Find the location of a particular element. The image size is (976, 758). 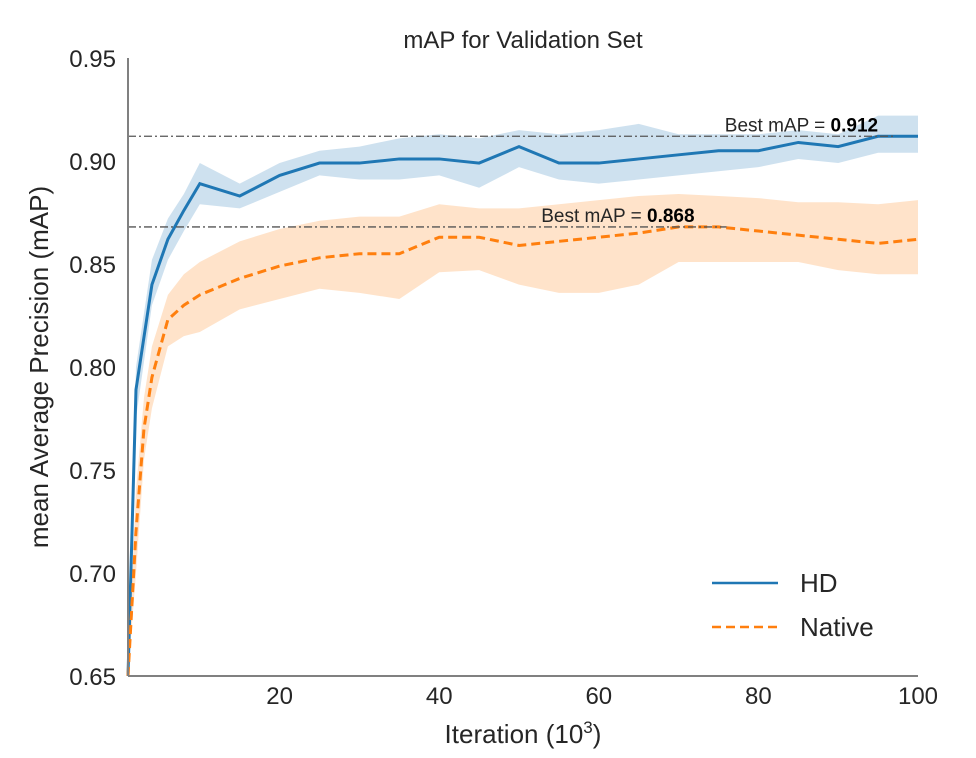

x-tick-label: 100 is located at coordinates (918, 696).